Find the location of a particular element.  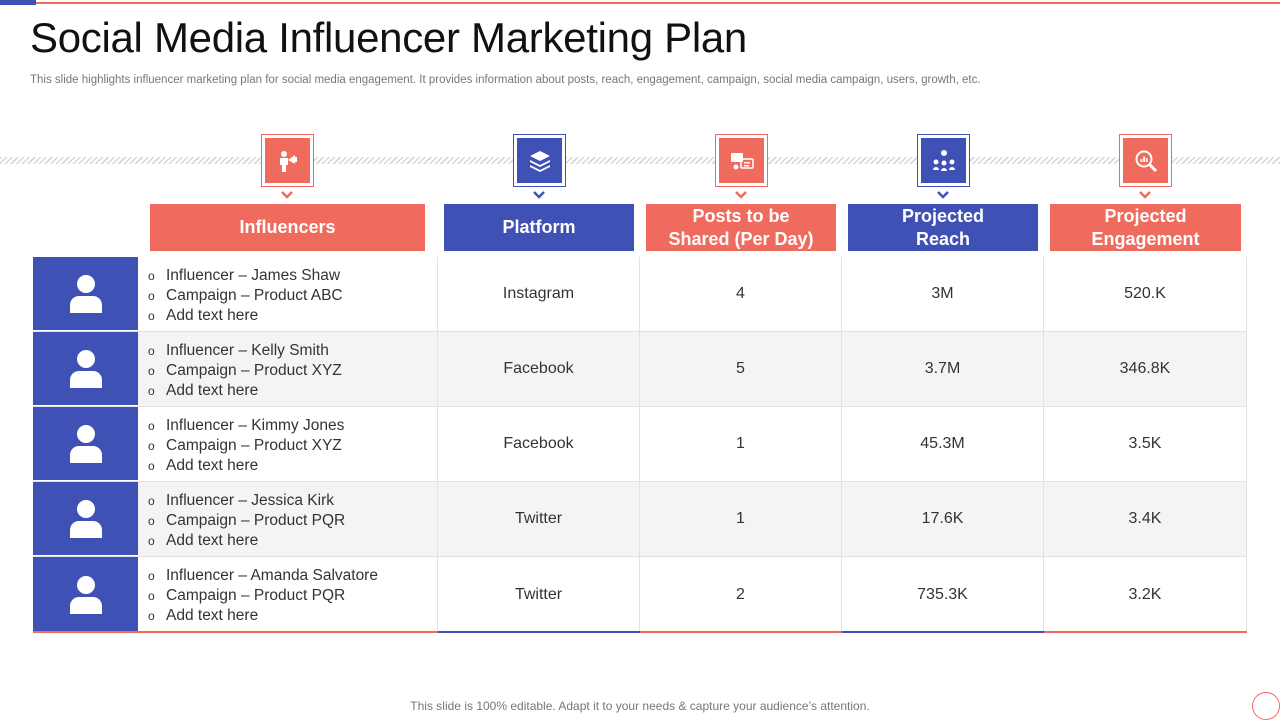

top-accent-bar is located at coordinates (18, 2).